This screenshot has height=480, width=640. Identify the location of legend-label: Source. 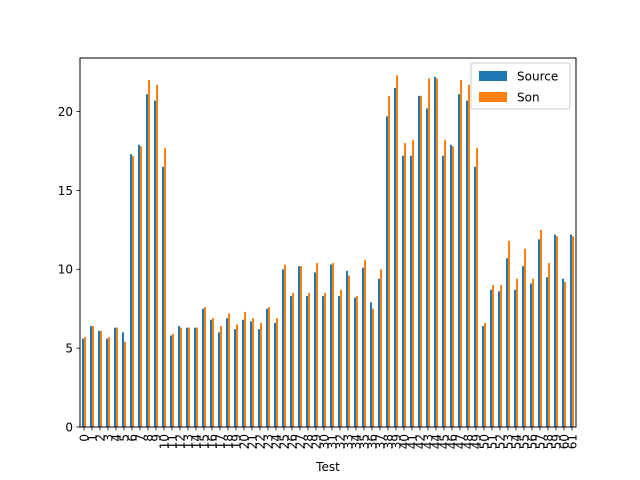
(537, 77).